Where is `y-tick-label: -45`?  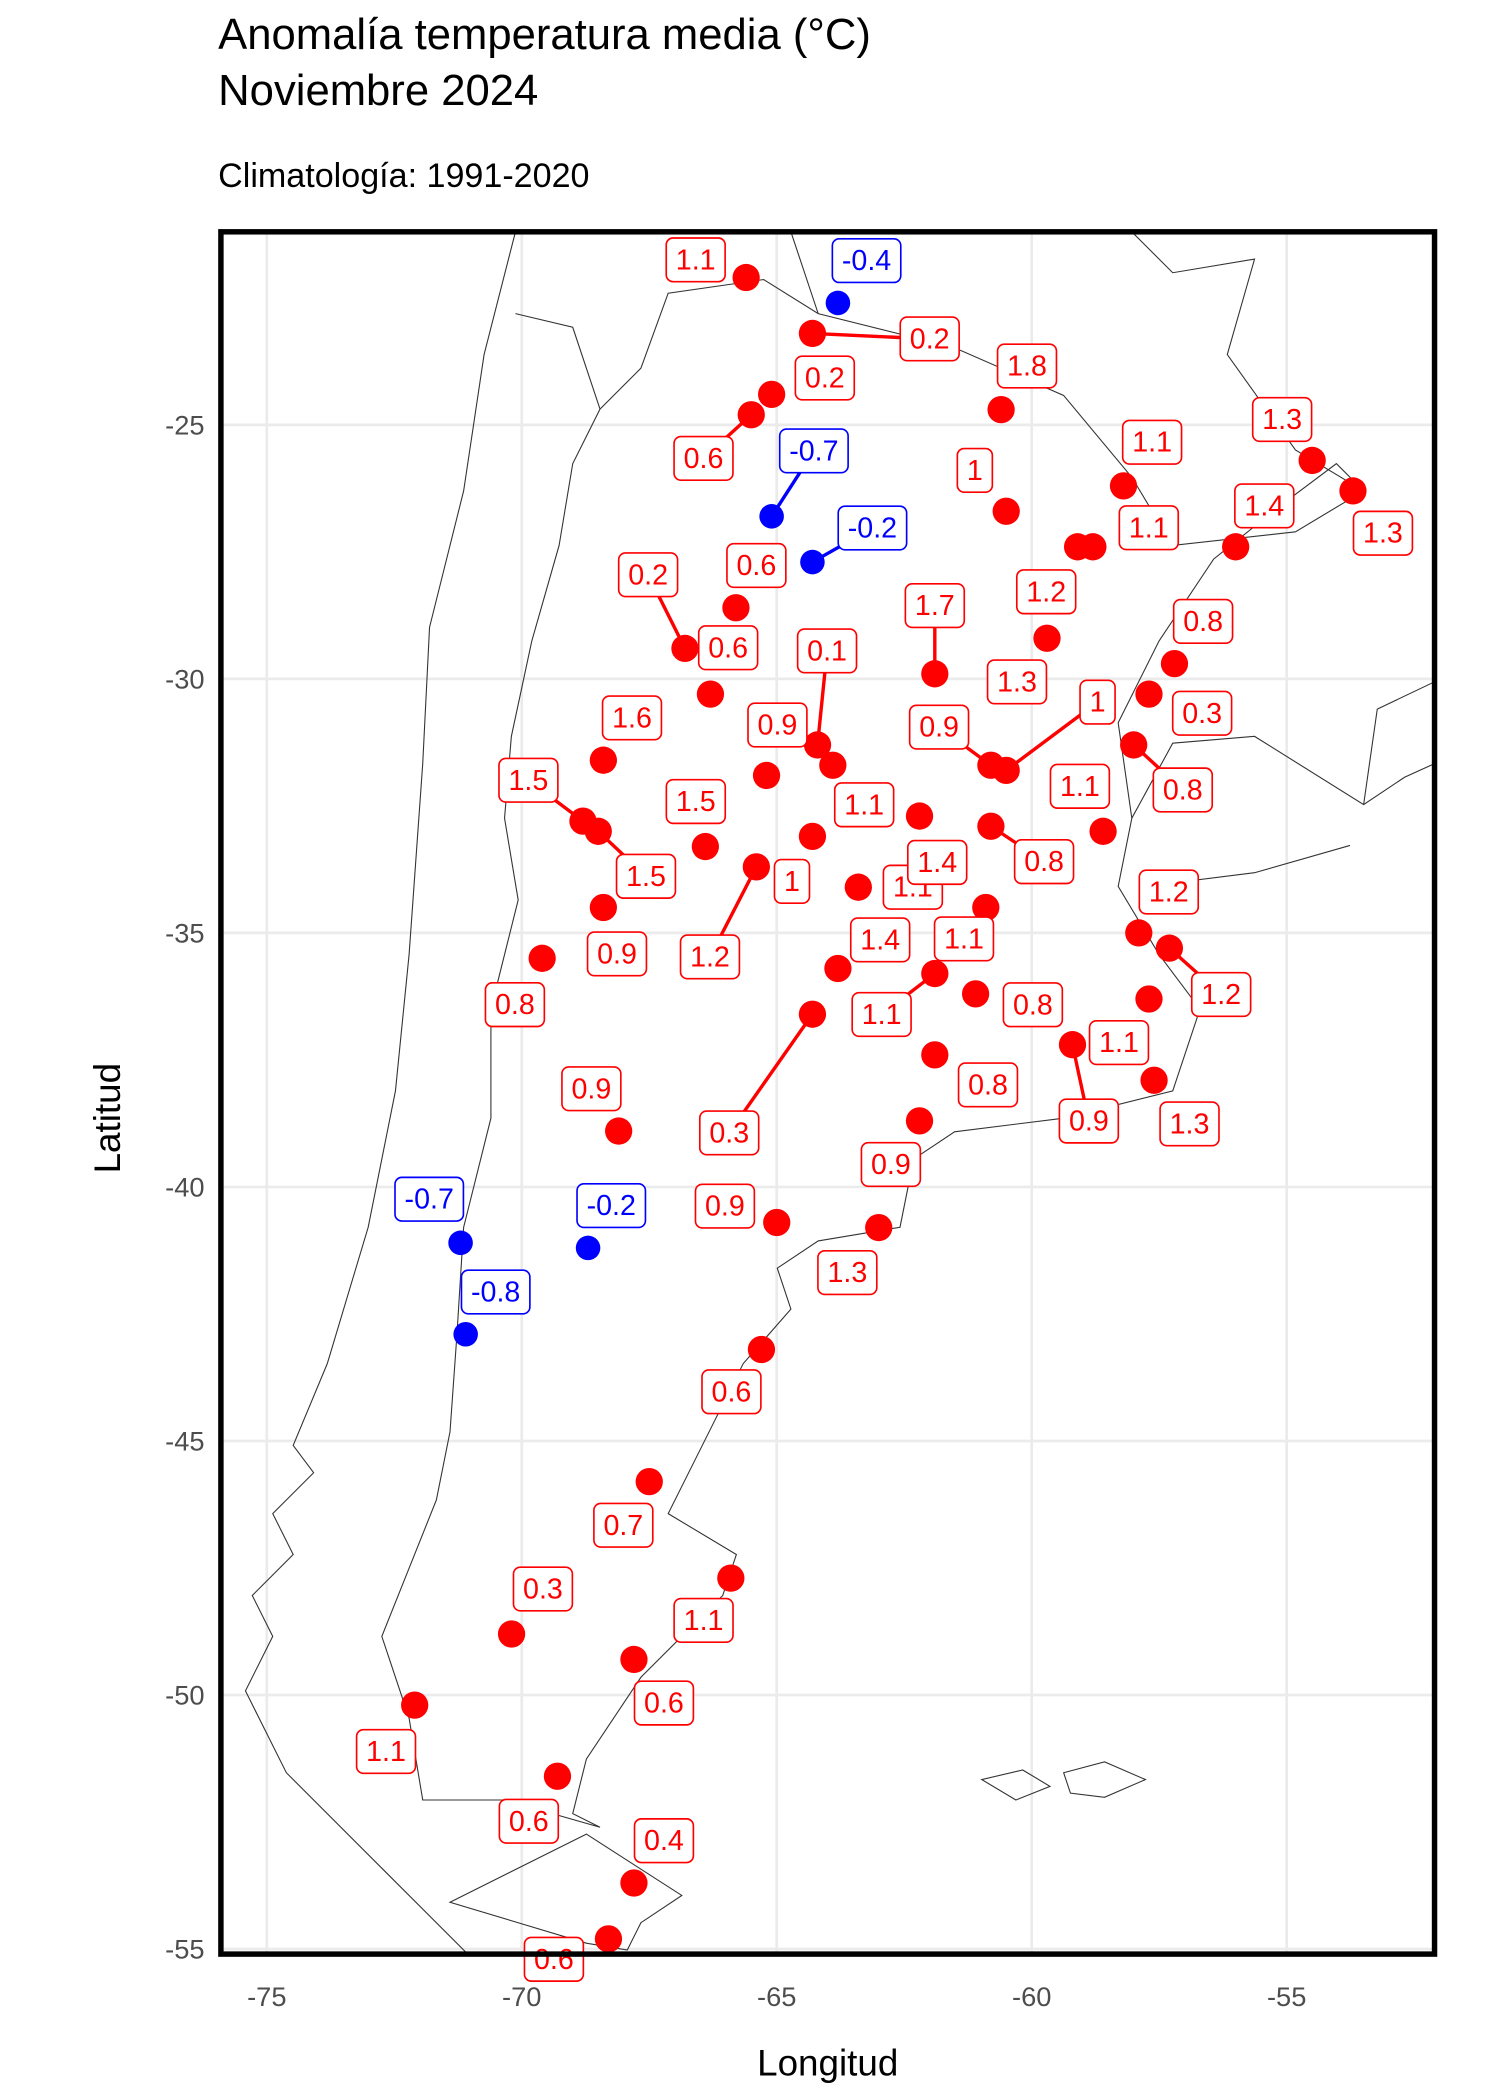
y-tick-label: -45 is located at coordinates (184, 1441).